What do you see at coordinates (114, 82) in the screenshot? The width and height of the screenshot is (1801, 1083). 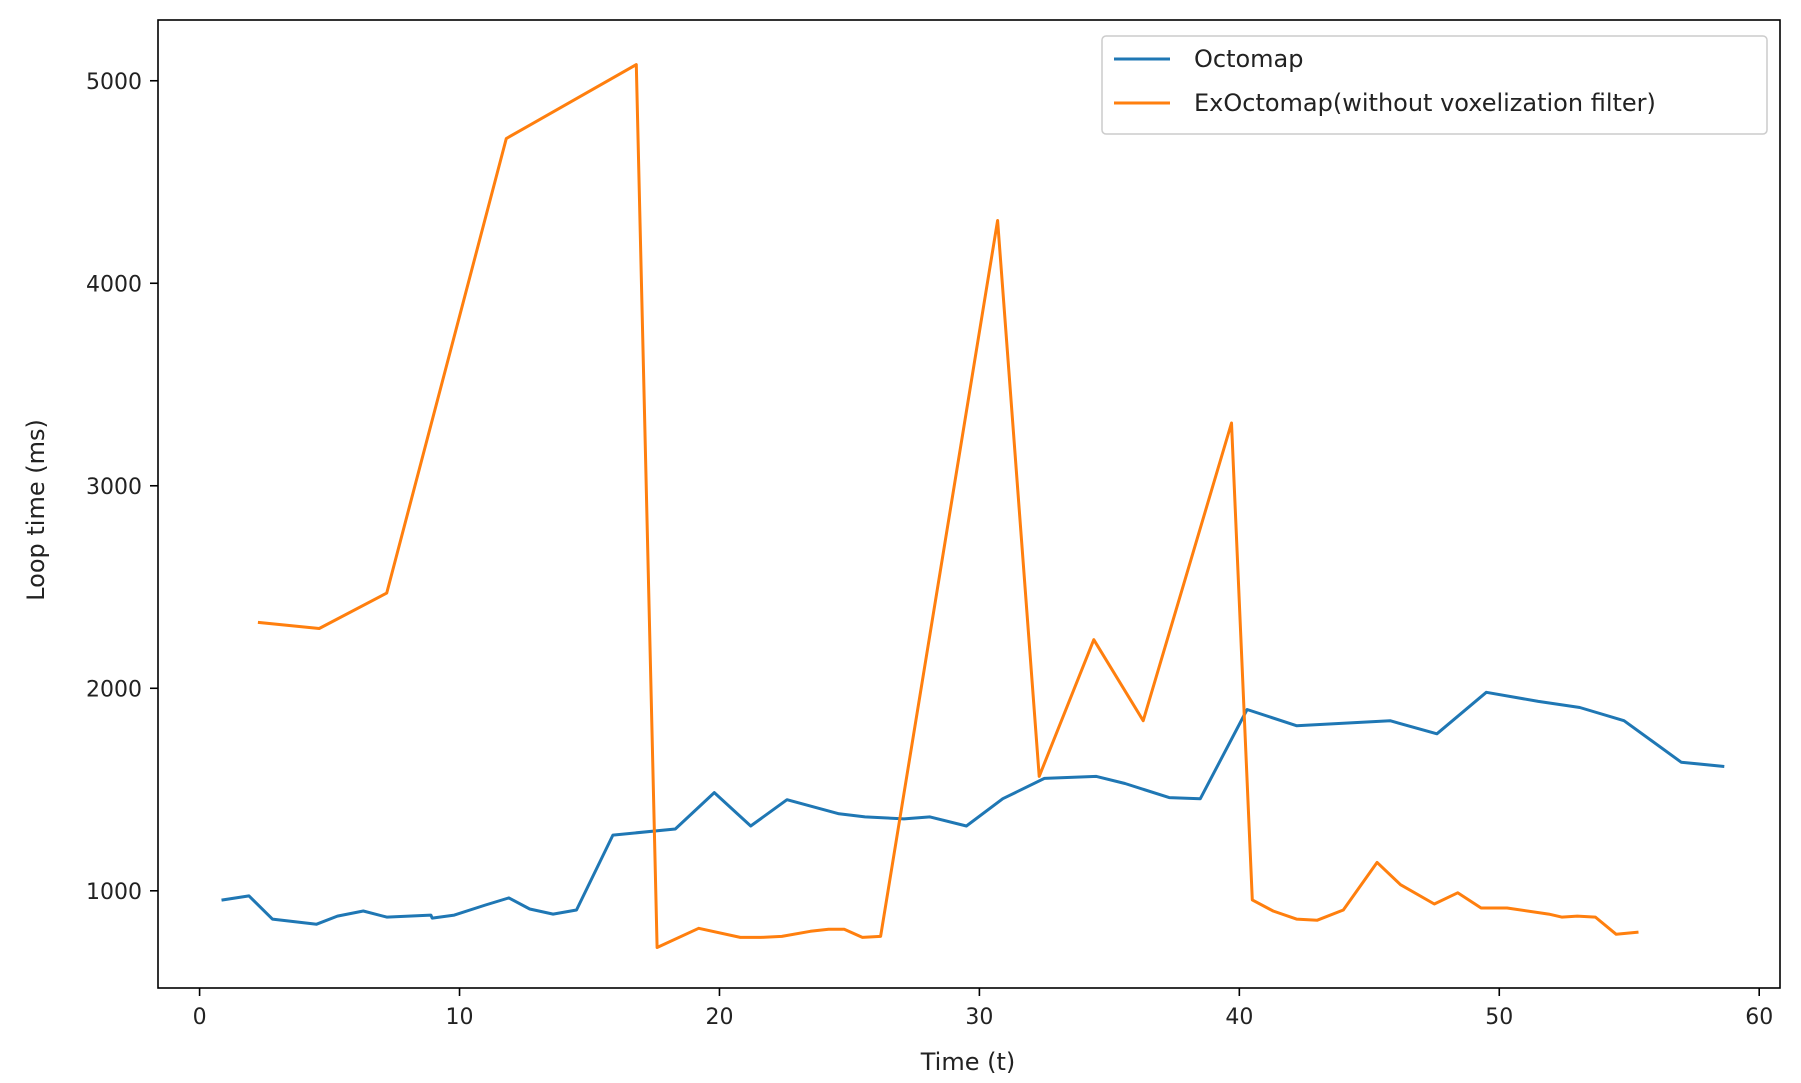 I see `y-tick-label: 5000` at bounding box center [114, 82].